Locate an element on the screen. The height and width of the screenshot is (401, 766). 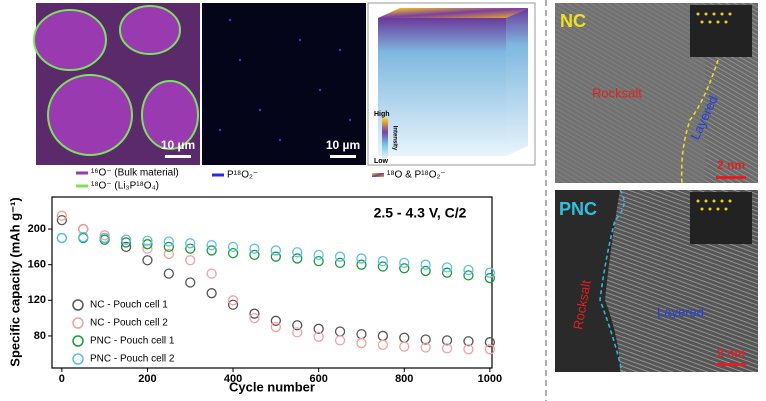
x-tick-label: 200 is located at coordinates (147, 379).